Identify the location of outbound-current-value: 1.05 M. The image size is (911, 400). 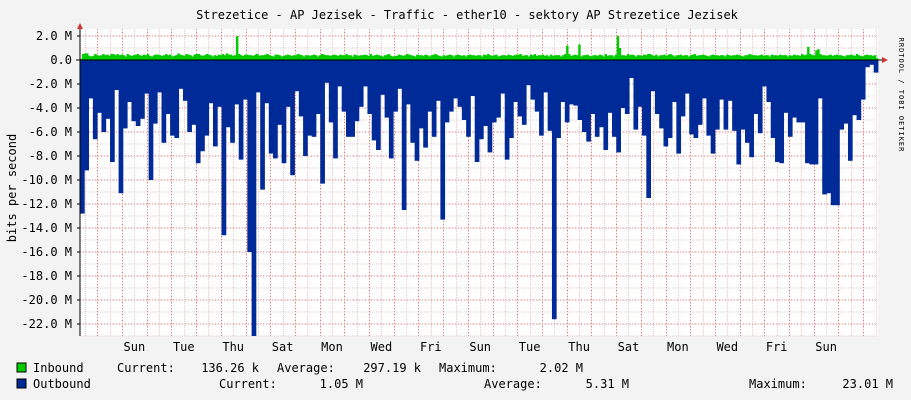
(341, 384).